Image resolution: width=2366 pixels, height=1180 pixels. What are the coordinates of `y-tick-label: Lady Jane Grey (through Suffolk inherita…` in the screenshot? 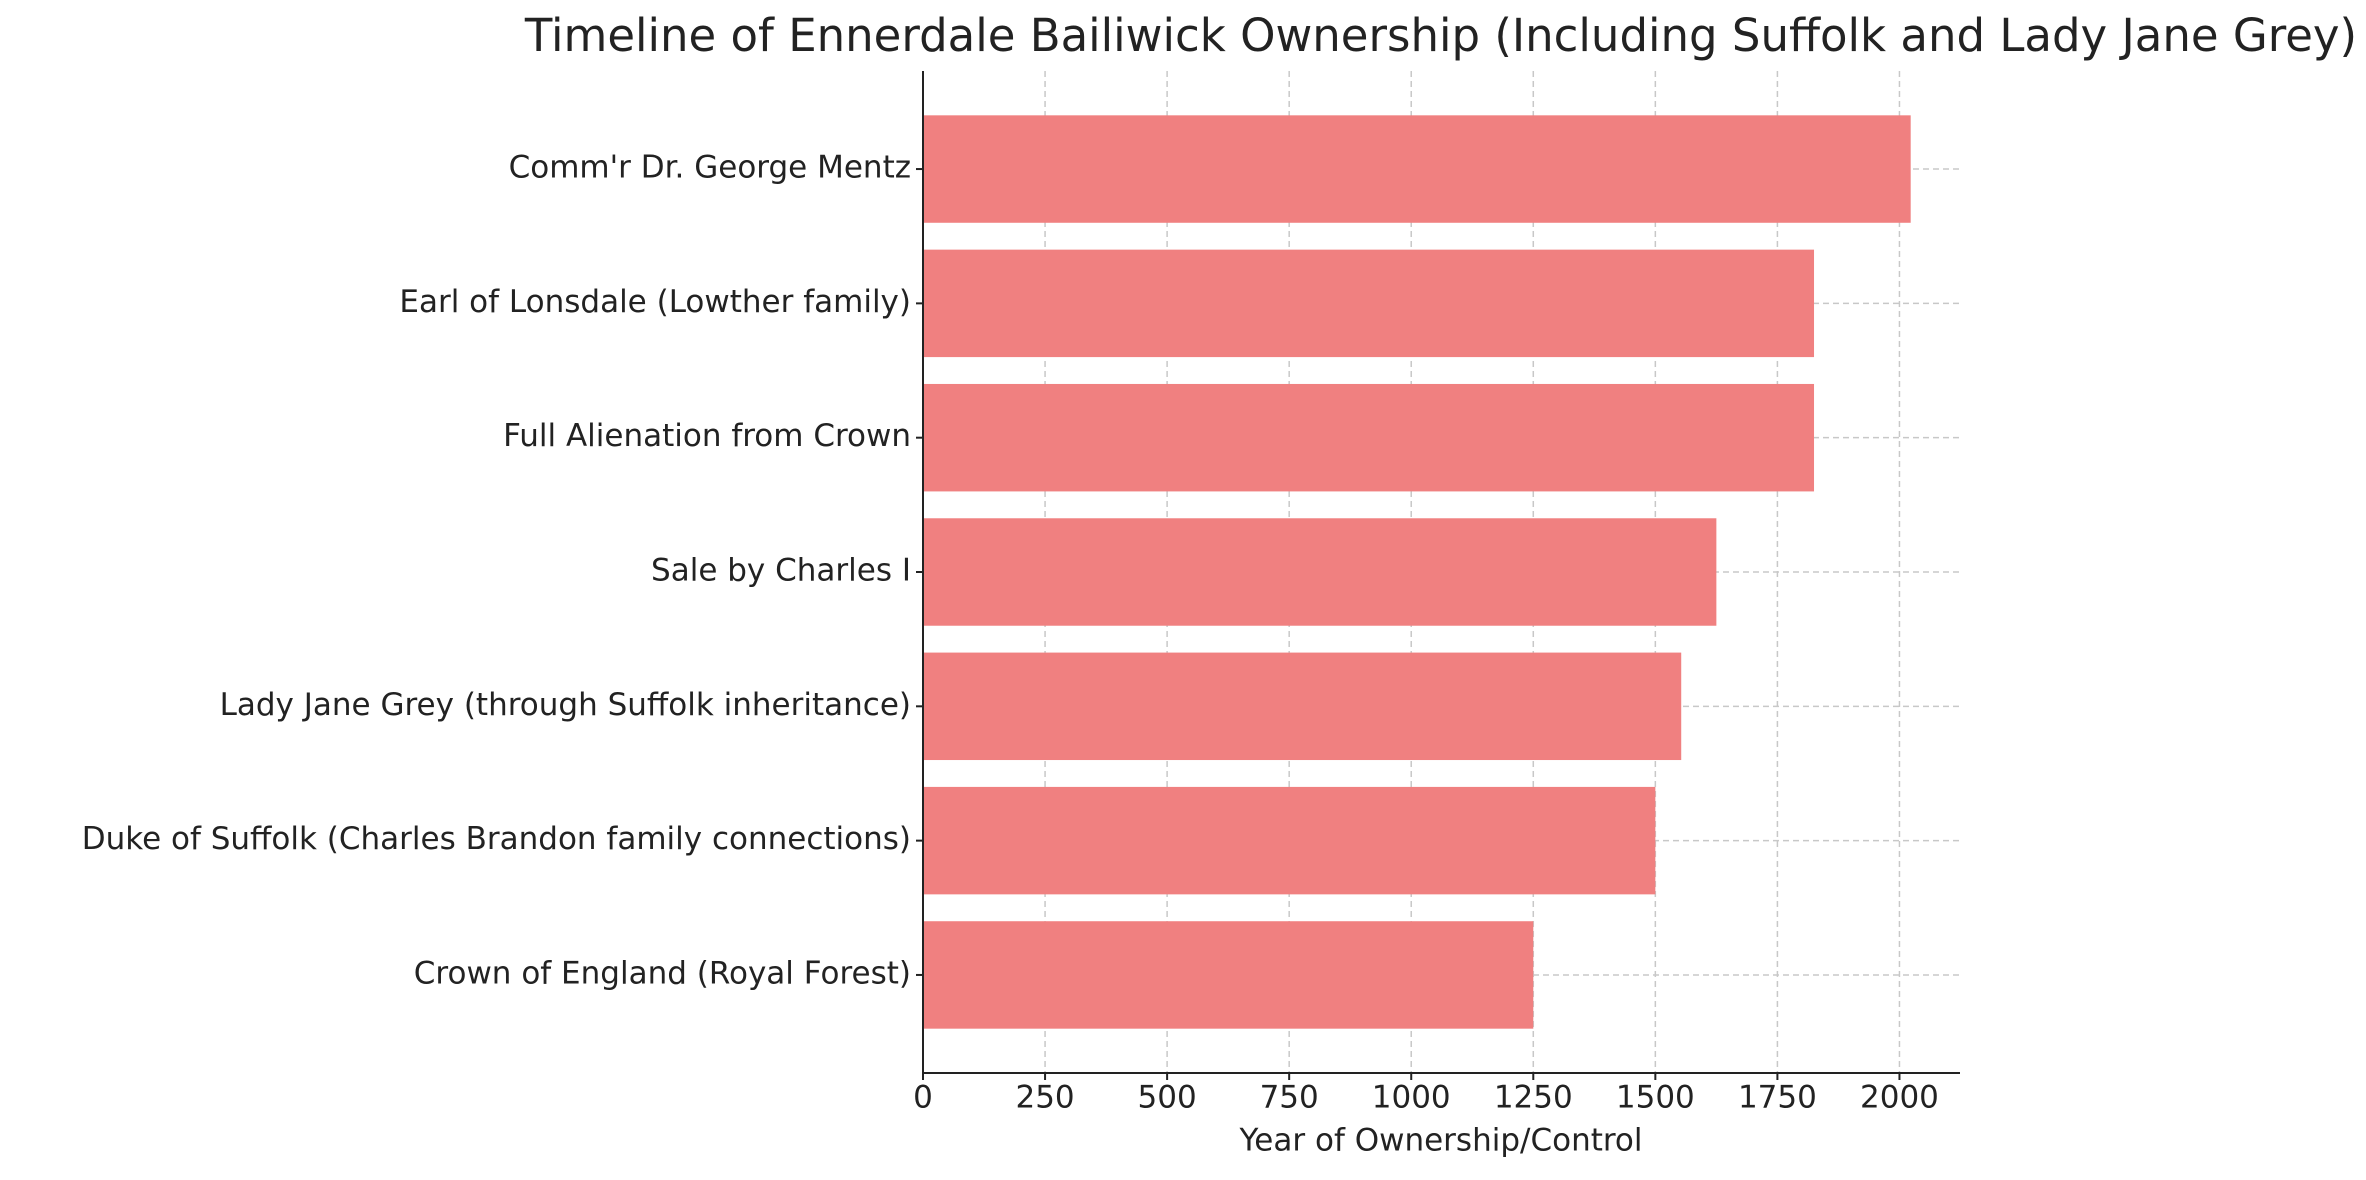 It's located at (565, 705).